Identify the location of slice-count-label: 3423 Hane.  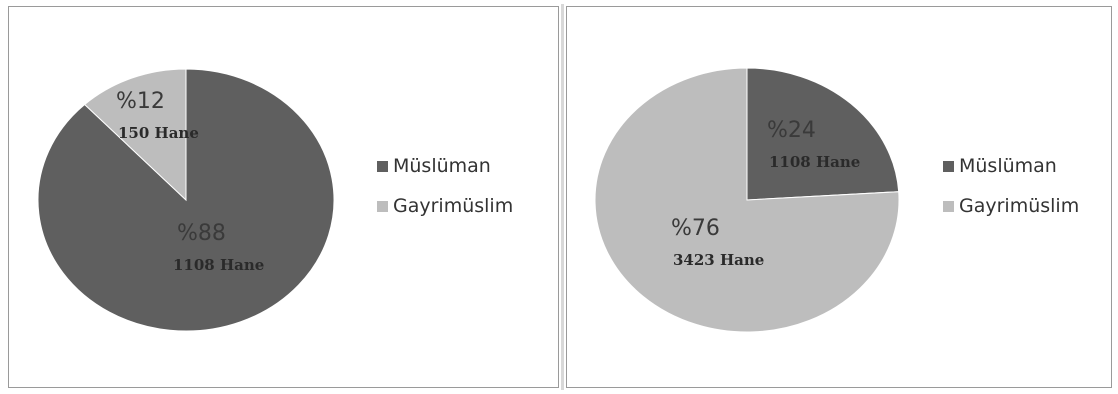
(718, 260).